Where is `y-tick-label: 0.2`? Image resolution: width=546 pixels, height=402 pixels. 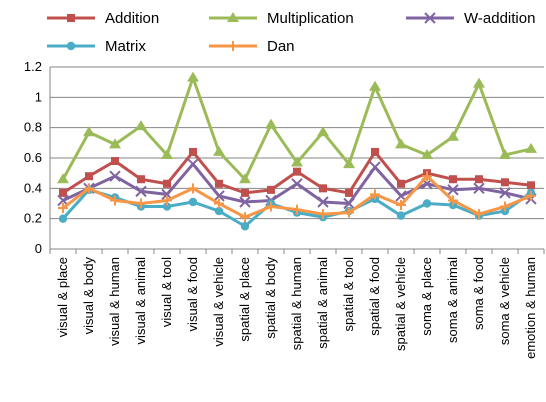
y-tick-label: 0.2 is located at coordinates (33, 218).